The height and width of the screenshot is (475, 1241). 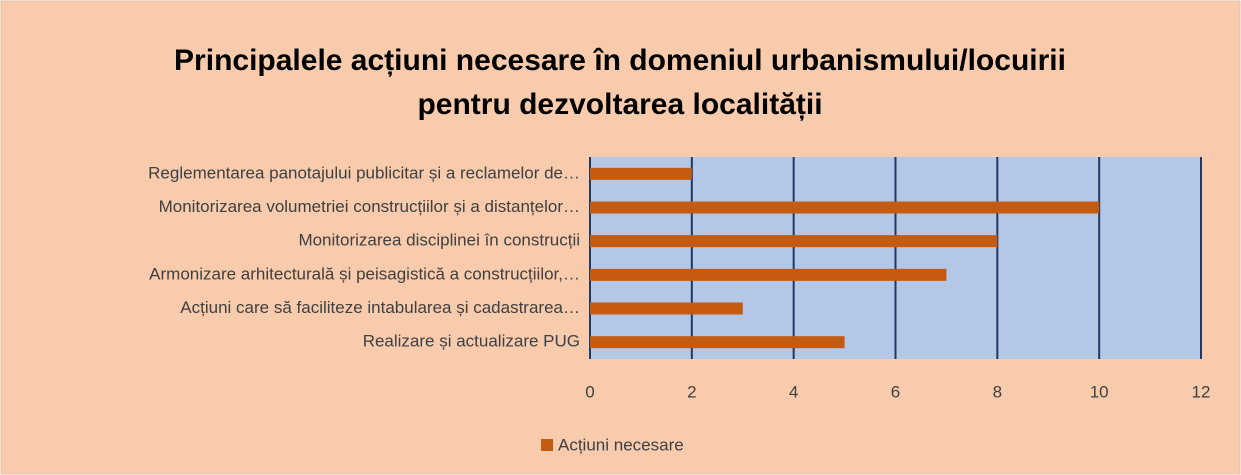 I want to click on y-tick-label: Realizare și actualizare PUG, so click(x=471, y=341).